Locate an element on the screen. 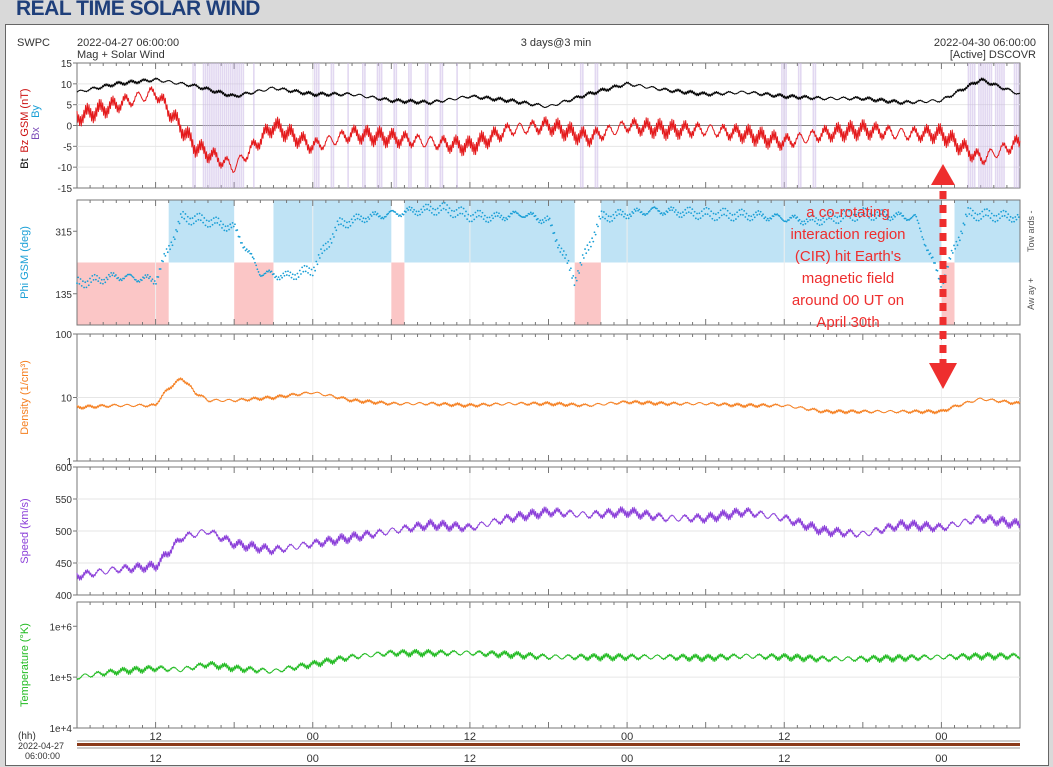  annotation-line-6: April 30th is located at coordinates (847, 322).